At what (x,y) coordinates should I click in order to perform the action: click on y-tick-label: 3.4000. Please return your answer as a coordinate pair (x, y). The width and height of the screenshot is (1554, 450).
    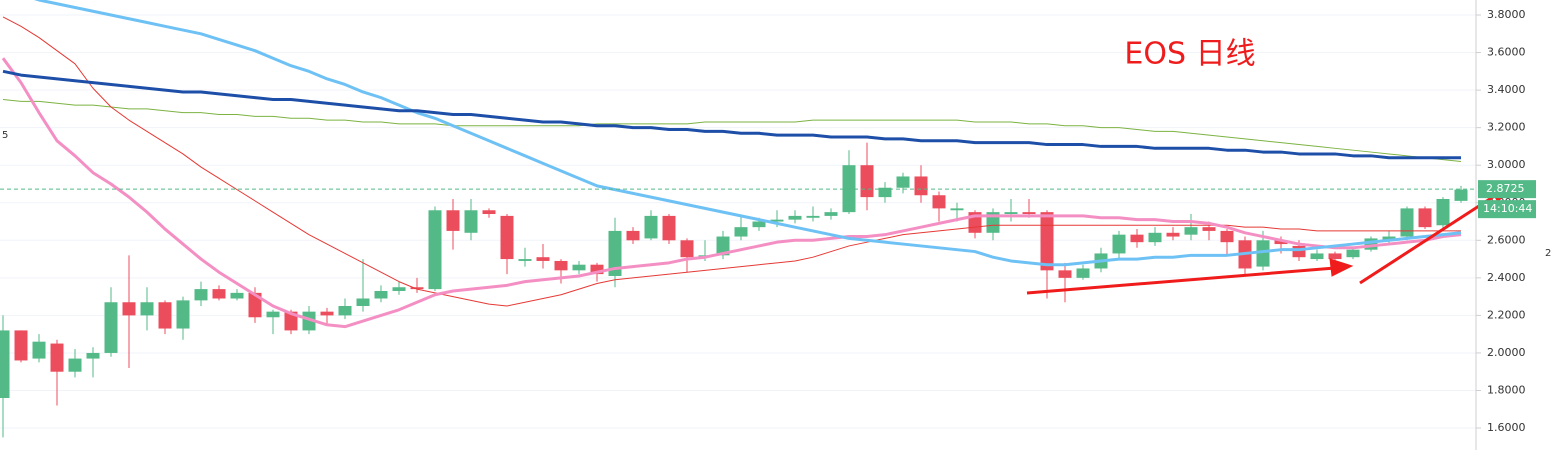
    Looking at the image, I should click on (1506, 89).